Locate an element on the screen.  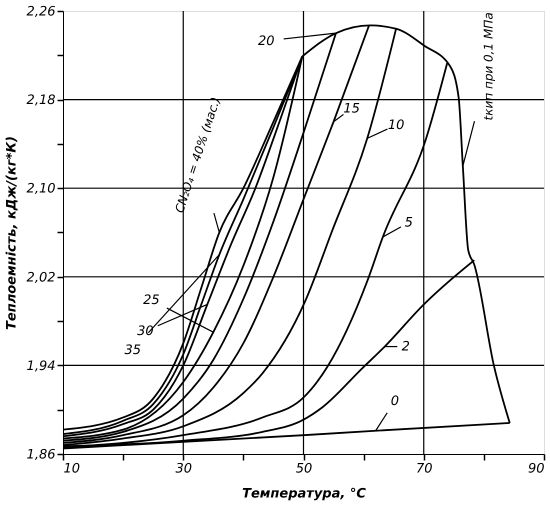
annotation: 25 is located at coordinates (151, 300).